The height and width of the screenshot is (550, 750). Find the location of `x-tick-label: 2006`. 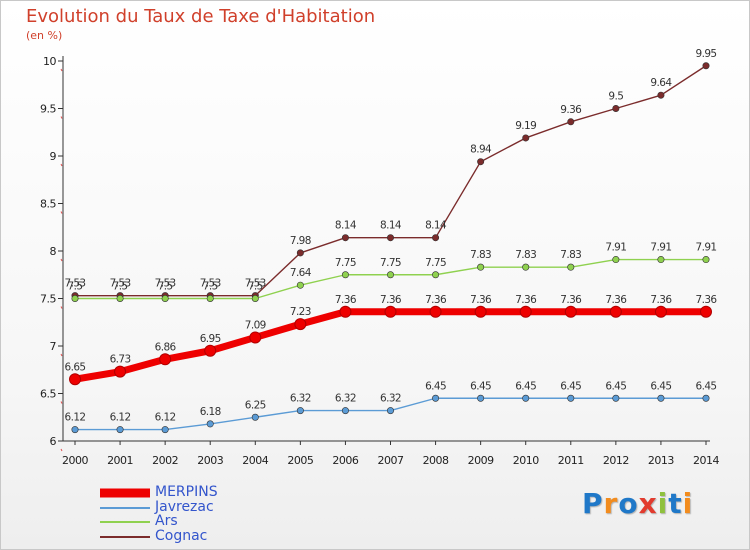

x-tick-label: 2006 is located at coordinates (345, 460).